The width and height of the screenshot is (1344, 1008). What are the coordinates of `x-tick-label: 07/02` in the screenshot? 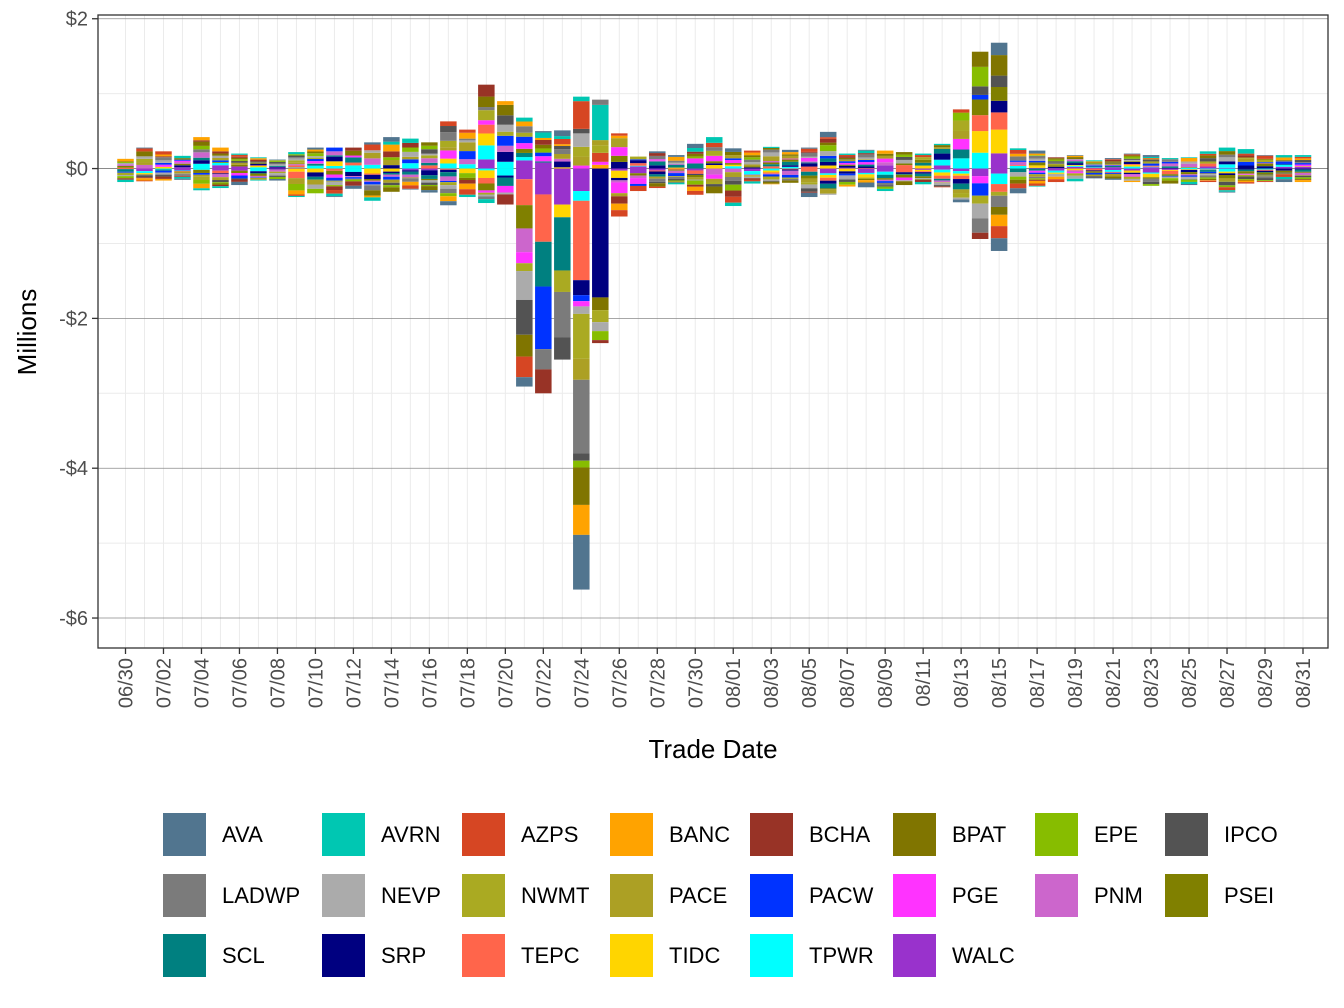 It's located at (164, 683).